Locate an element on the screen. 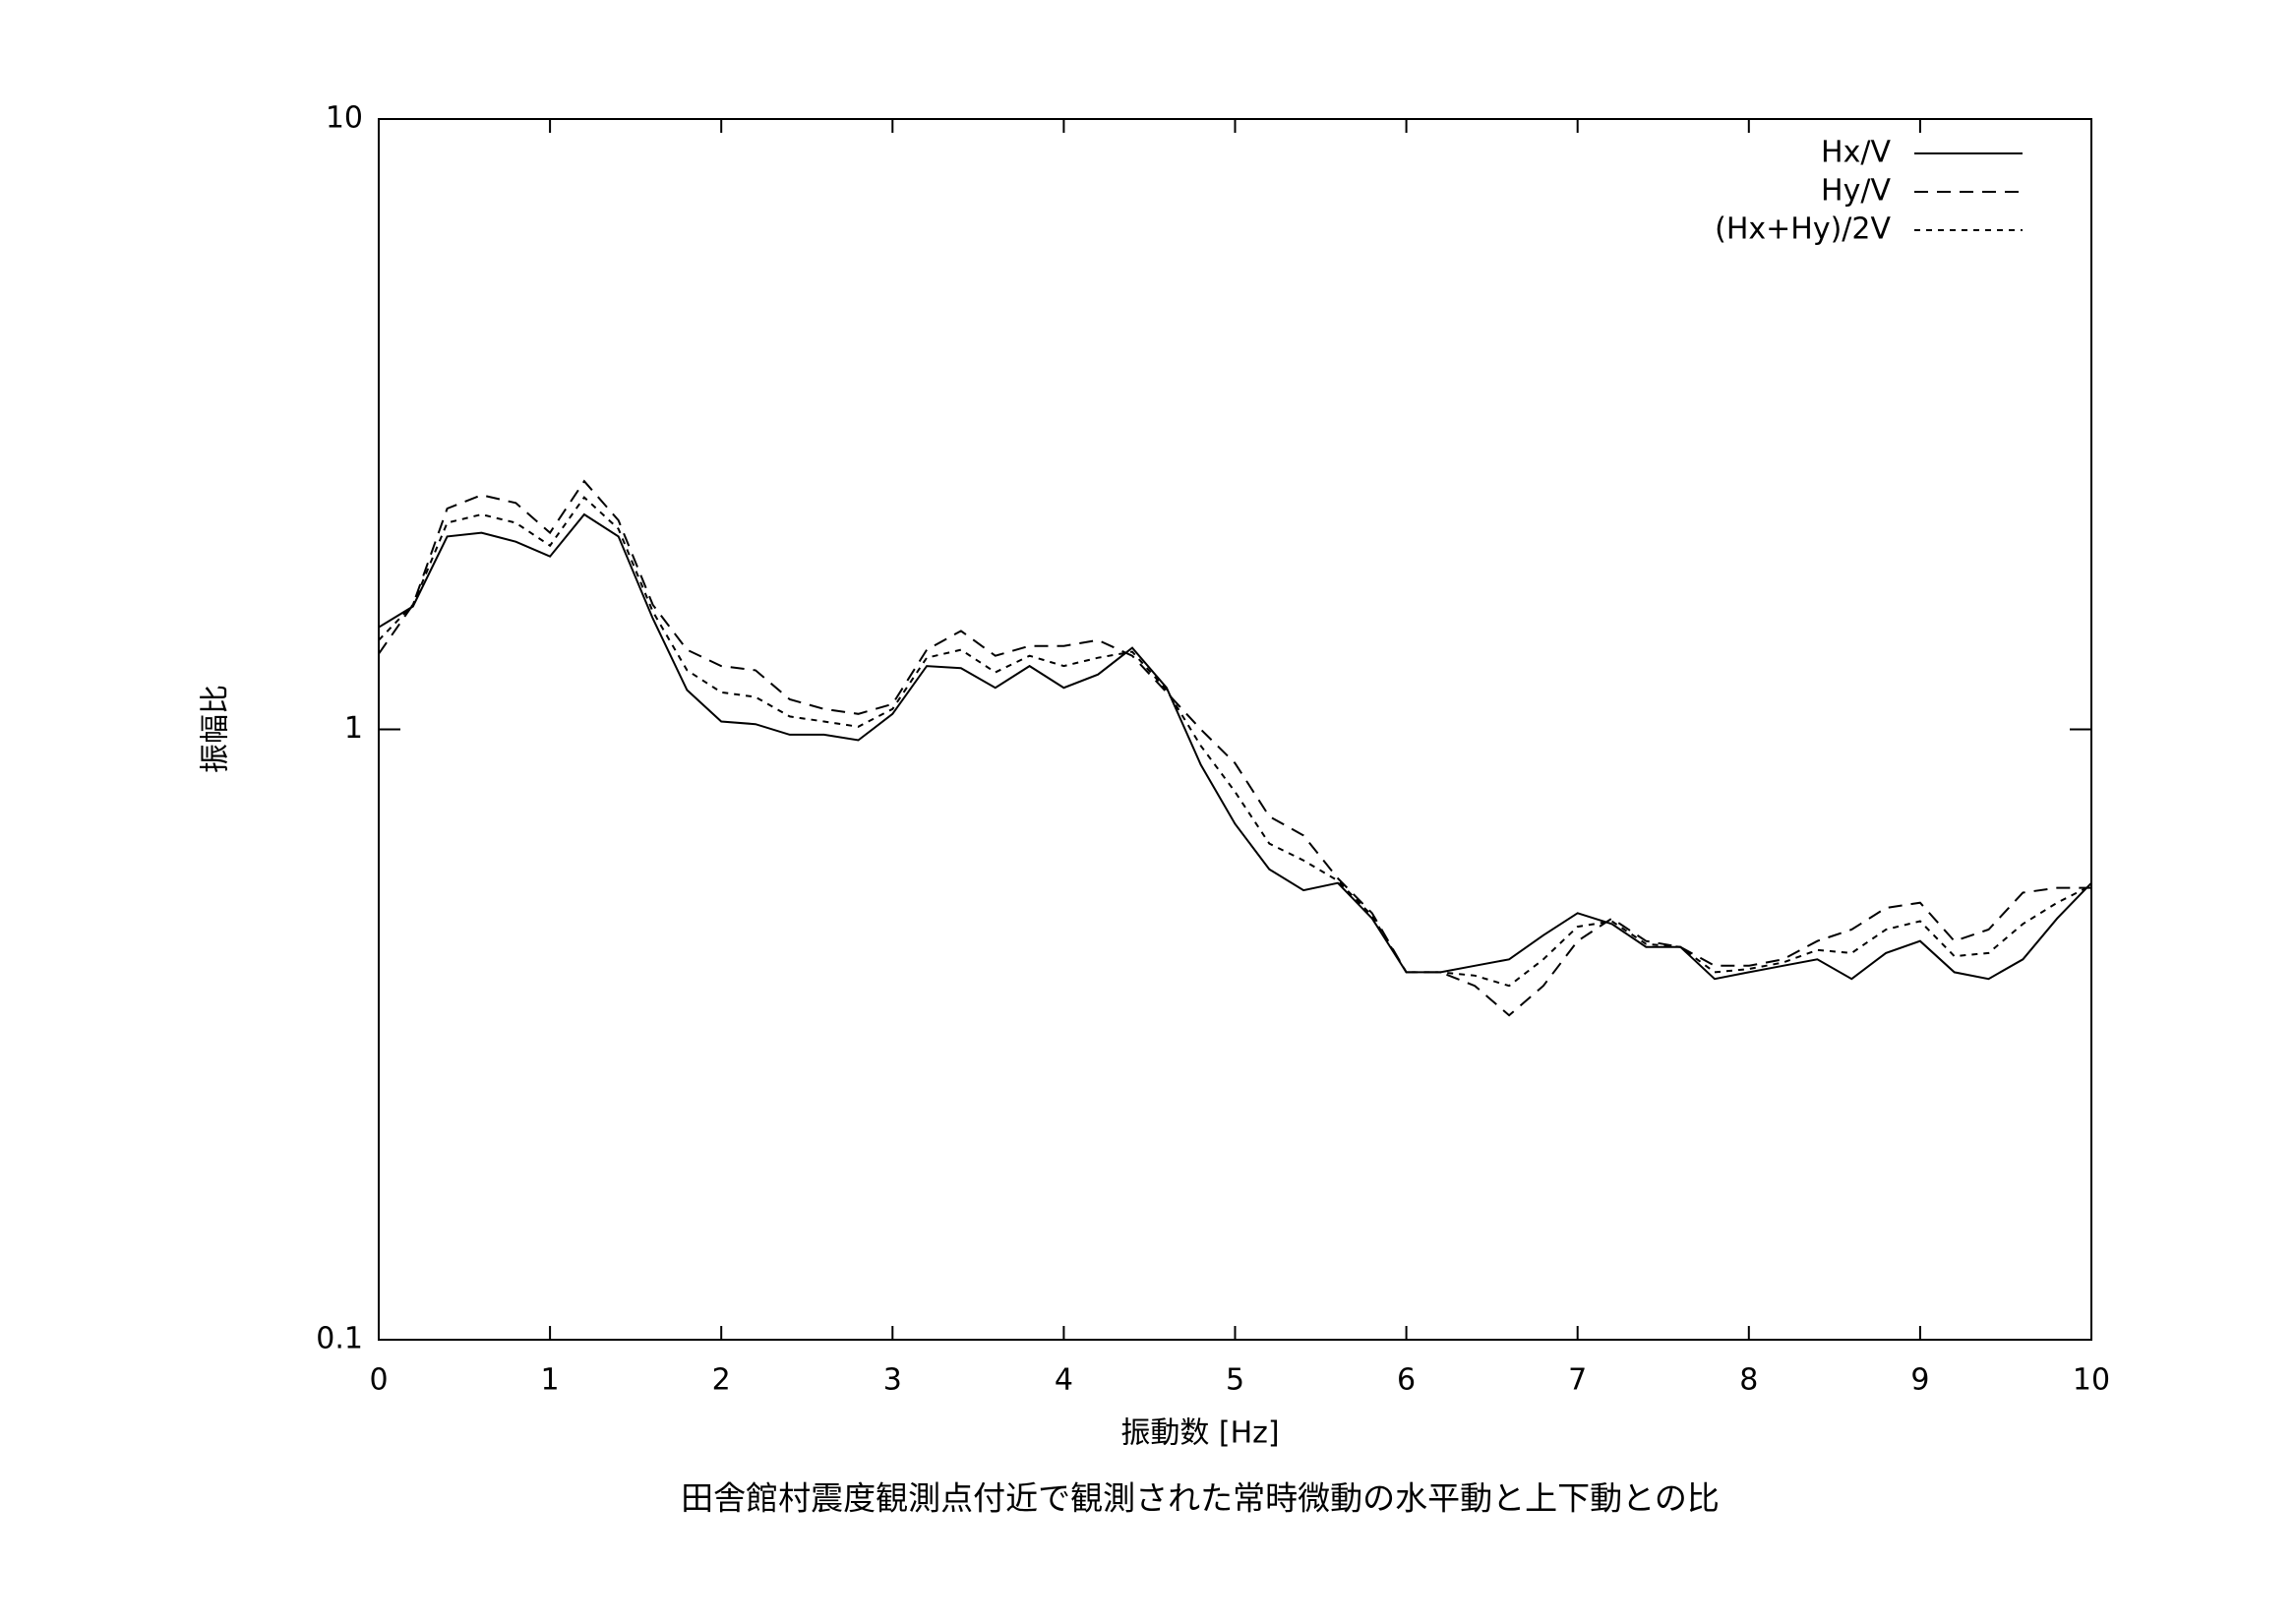  x-tick-label: 7 is located at coordinates (1577, 1380).